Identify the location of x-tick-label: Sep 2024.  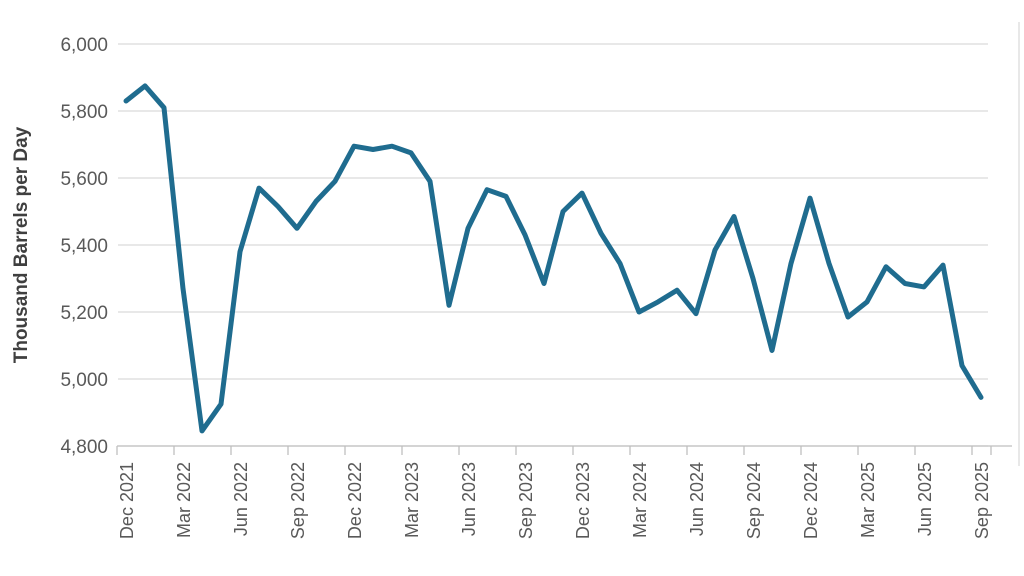
(754, 500).